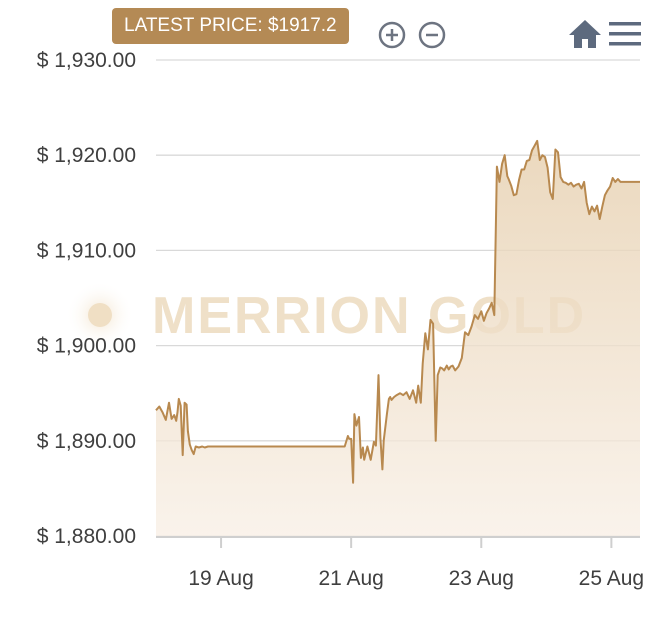 The image size is (660, 630). Describe the element at coordinates (611, 578) in the screenshot. I see `x-tick-label: 25 Aug` at that location.